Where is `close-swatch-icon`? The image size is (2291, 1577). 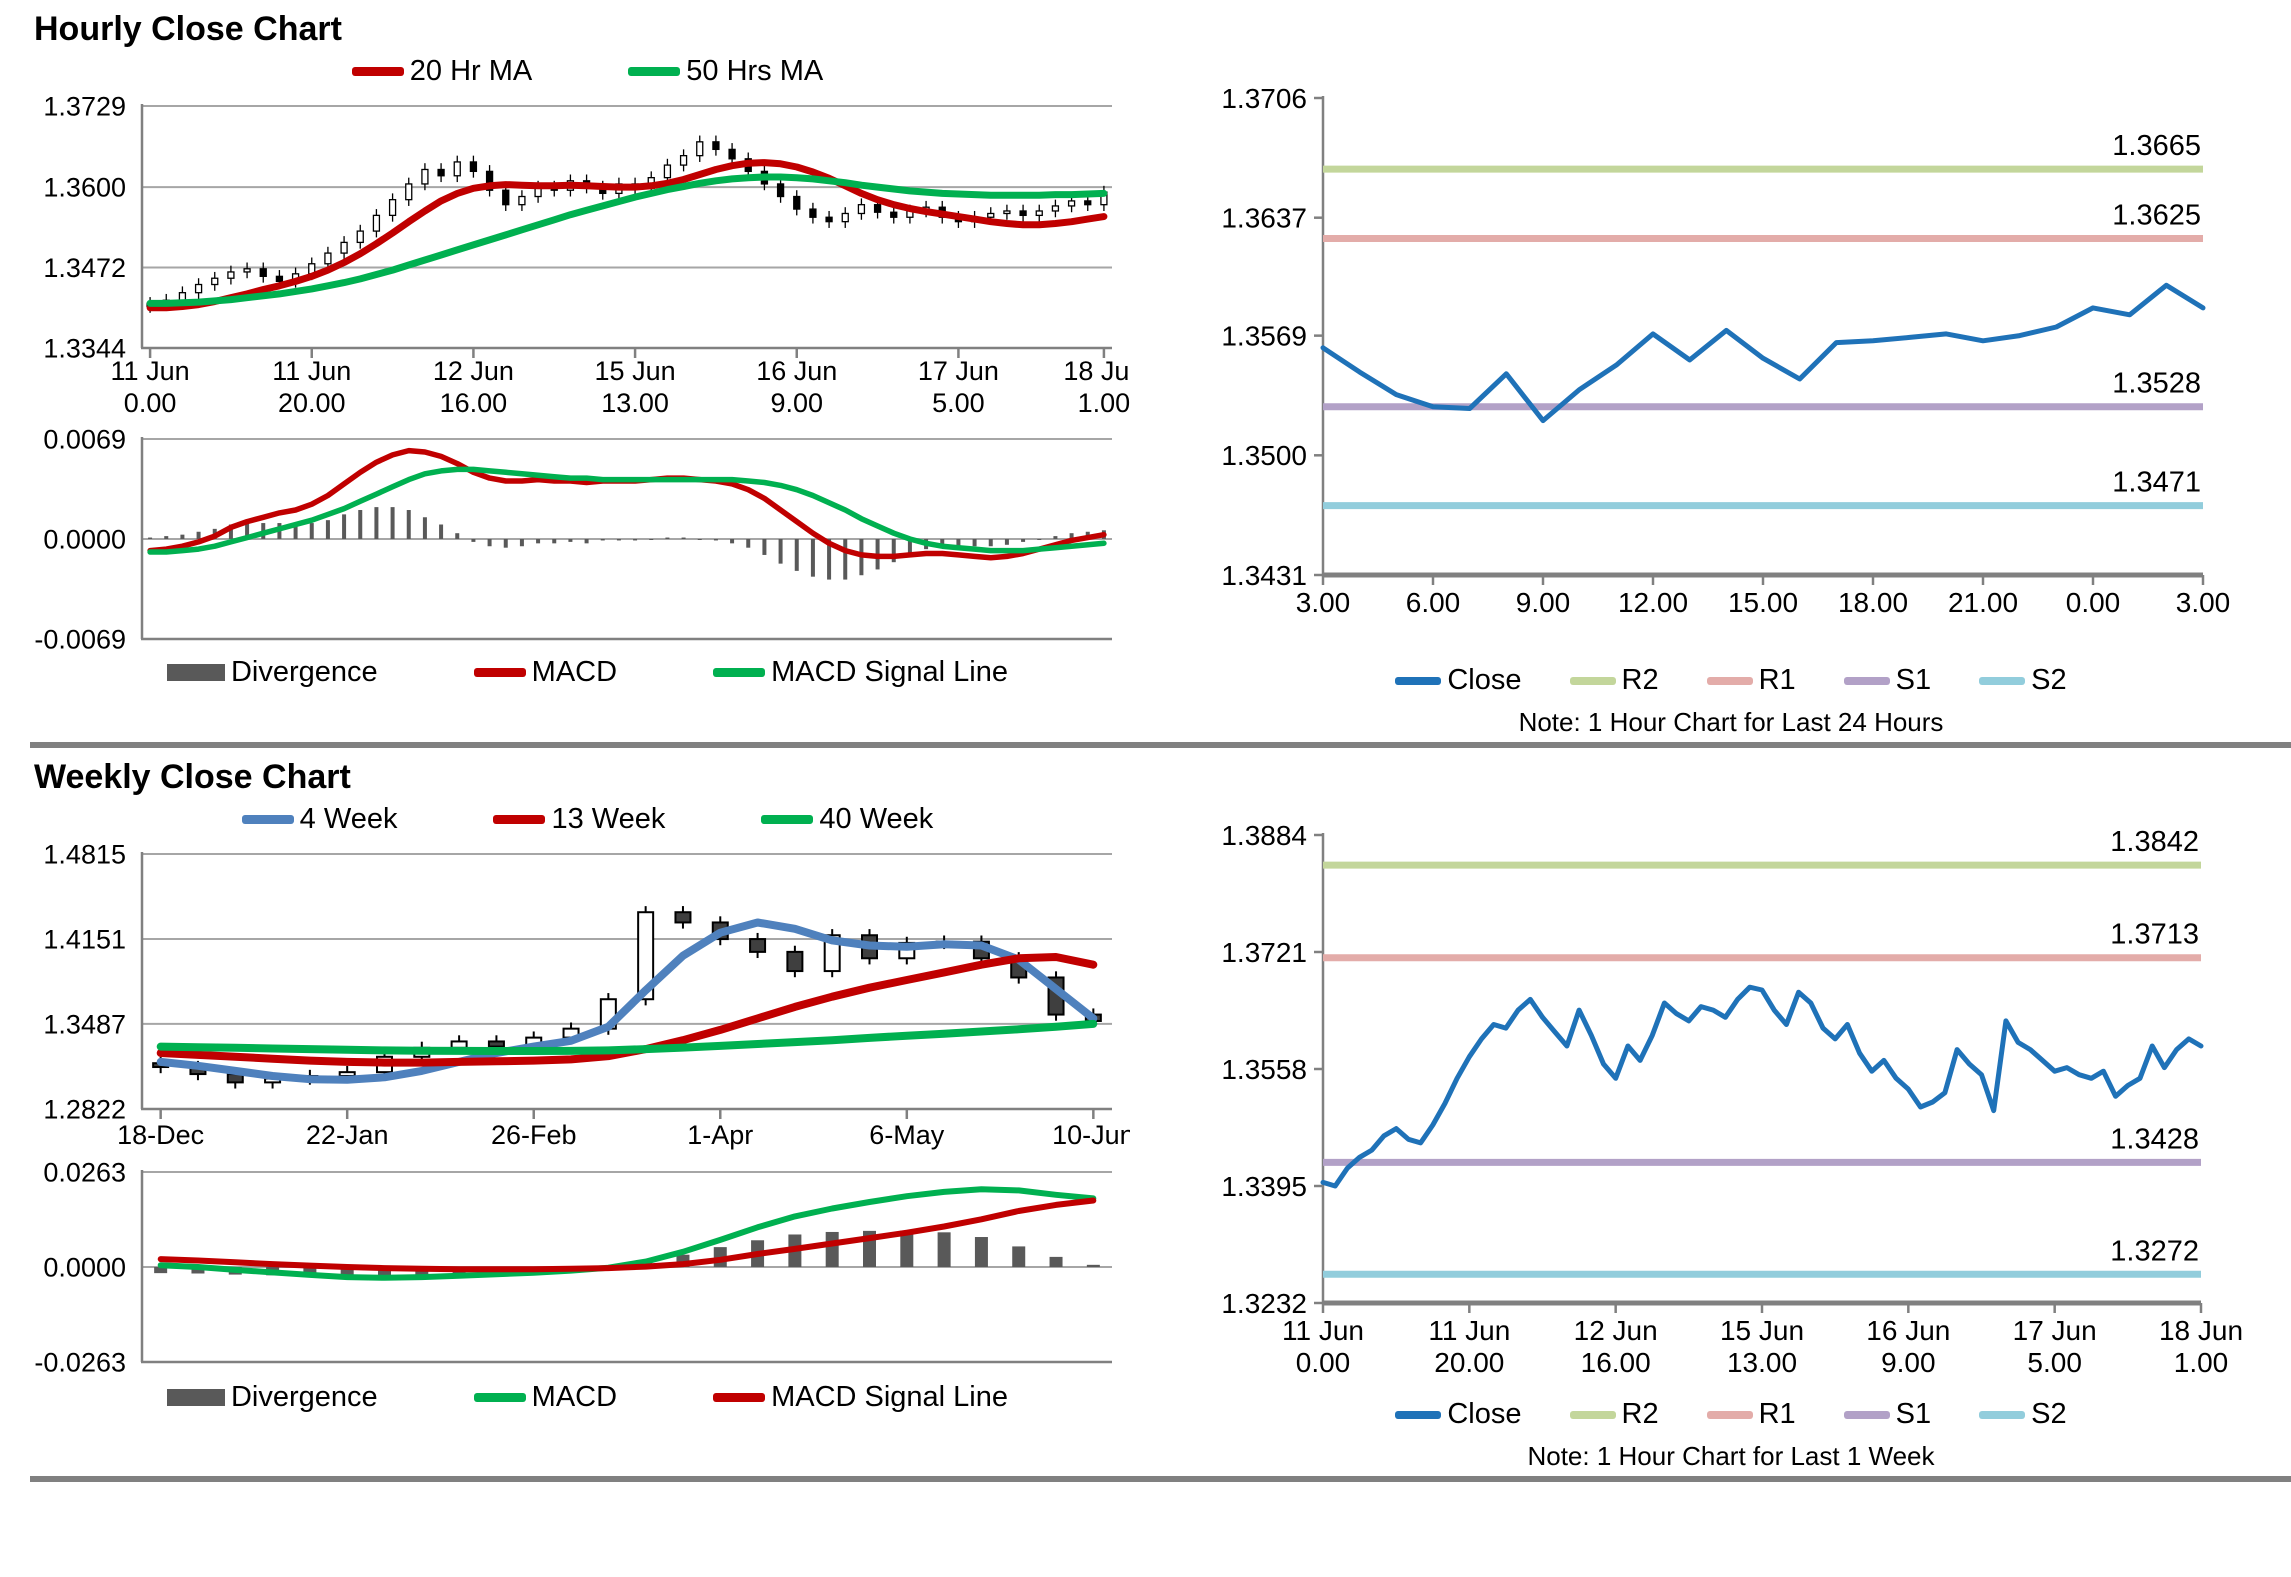
close-swatch-icon is located at coordinates (1418, 680).